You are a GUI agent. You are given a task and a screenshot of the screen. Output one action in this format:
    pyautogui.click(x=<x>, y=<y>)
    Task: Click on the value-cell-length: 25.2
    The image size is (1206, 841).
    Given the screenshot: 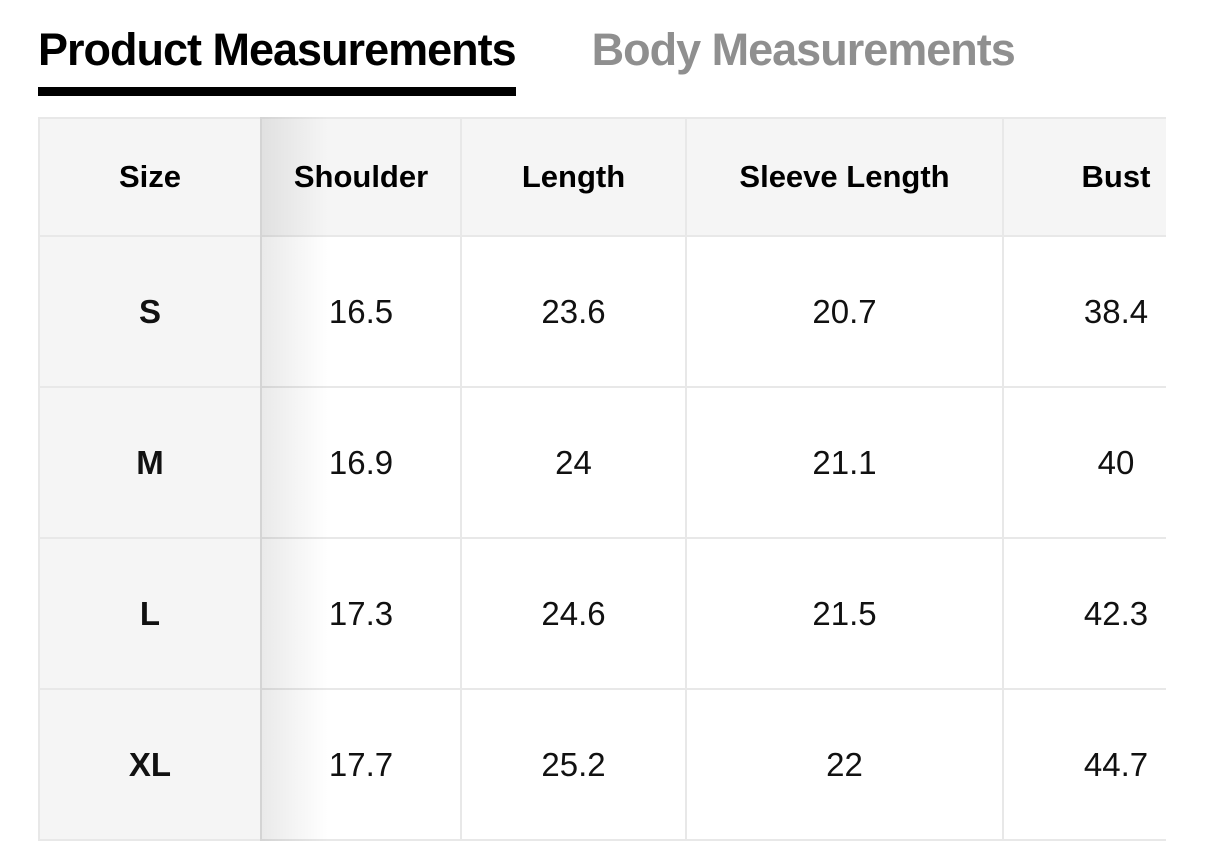 What is the action you would take?
    pyautogui.click(x=573, y=764)
    